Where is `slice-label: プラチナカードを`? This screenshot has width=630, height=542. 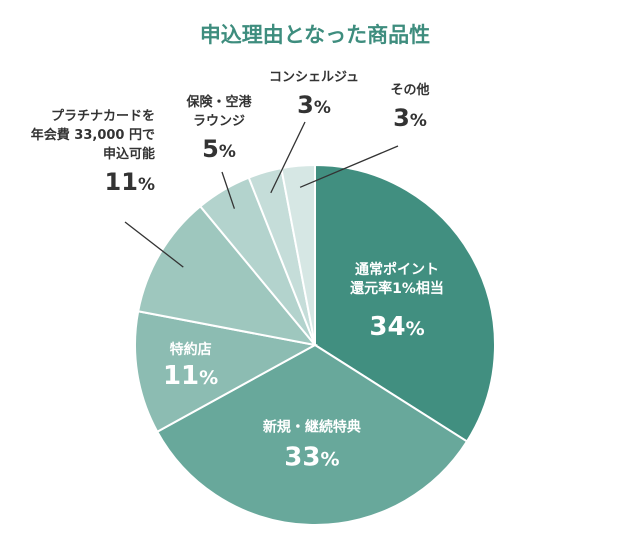 slice-label: プラチナカードを is located at coordinates (103, 116).